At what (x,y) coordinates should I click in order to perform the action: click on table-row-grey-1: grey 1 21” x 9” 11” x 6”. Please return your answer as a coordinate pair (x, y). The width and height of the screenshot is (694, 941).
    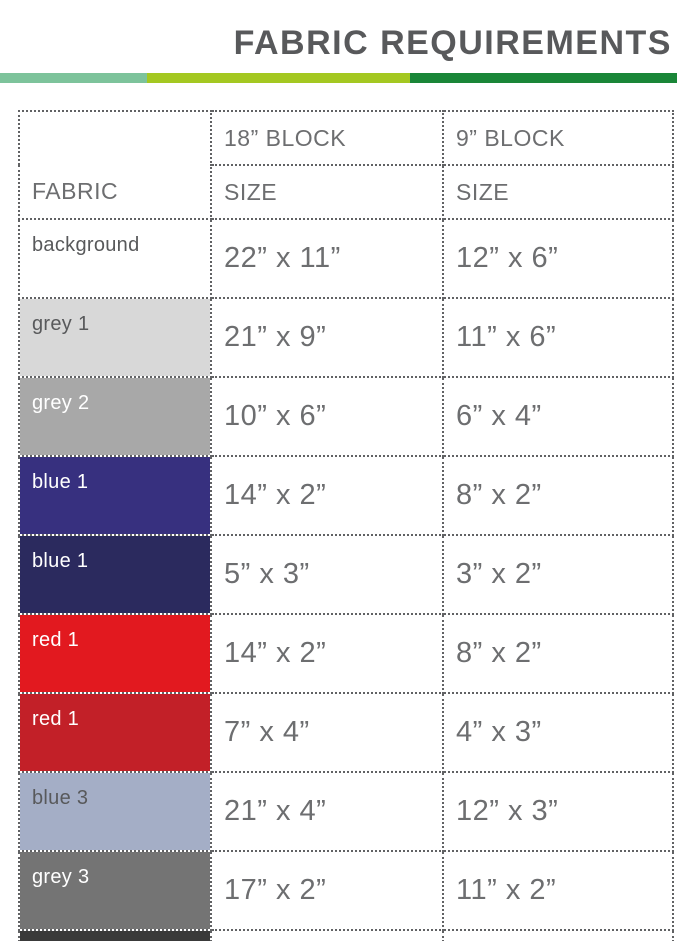
    Looking at the image, I should click on (346, 337).